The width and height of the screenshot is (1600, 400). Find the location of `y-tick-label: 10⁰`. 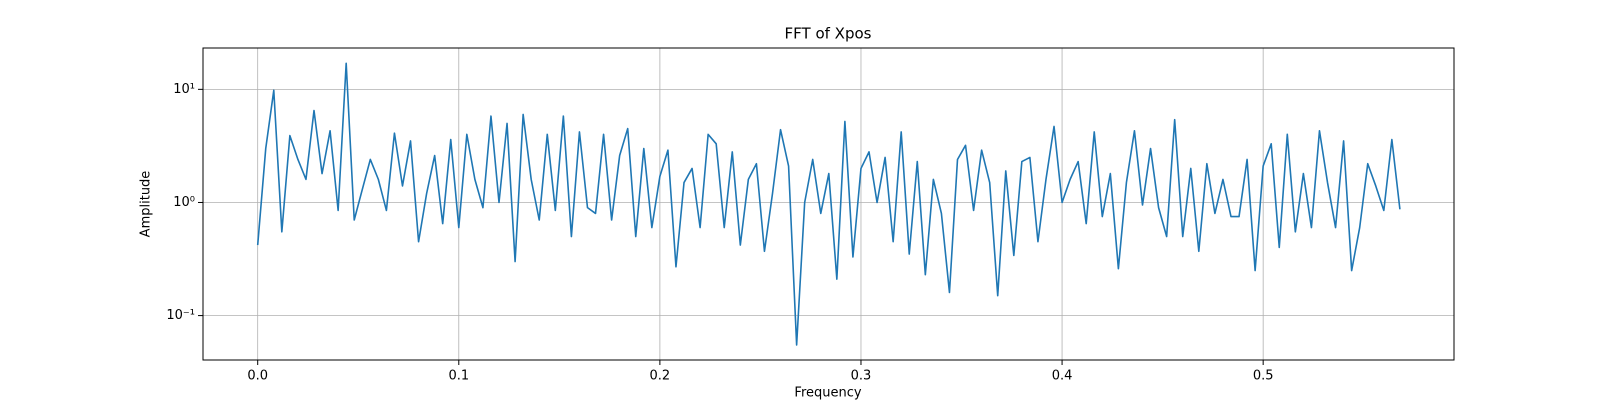

y-tick-label: 10⁰ is located at coordinates (184, 202).